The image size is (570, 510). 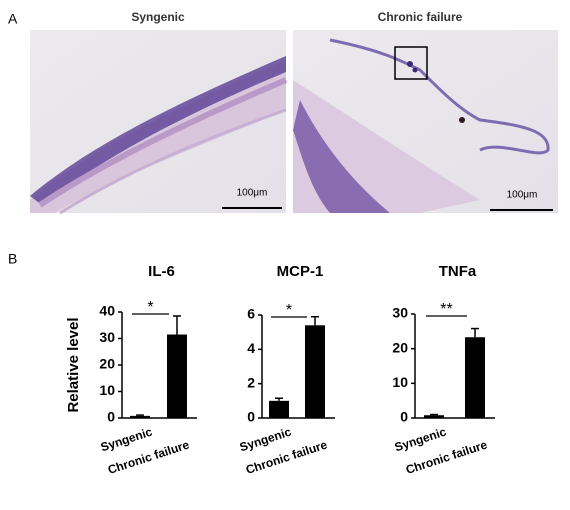 I want to click on y-tick-label: 6, so click(x=251, y=314).